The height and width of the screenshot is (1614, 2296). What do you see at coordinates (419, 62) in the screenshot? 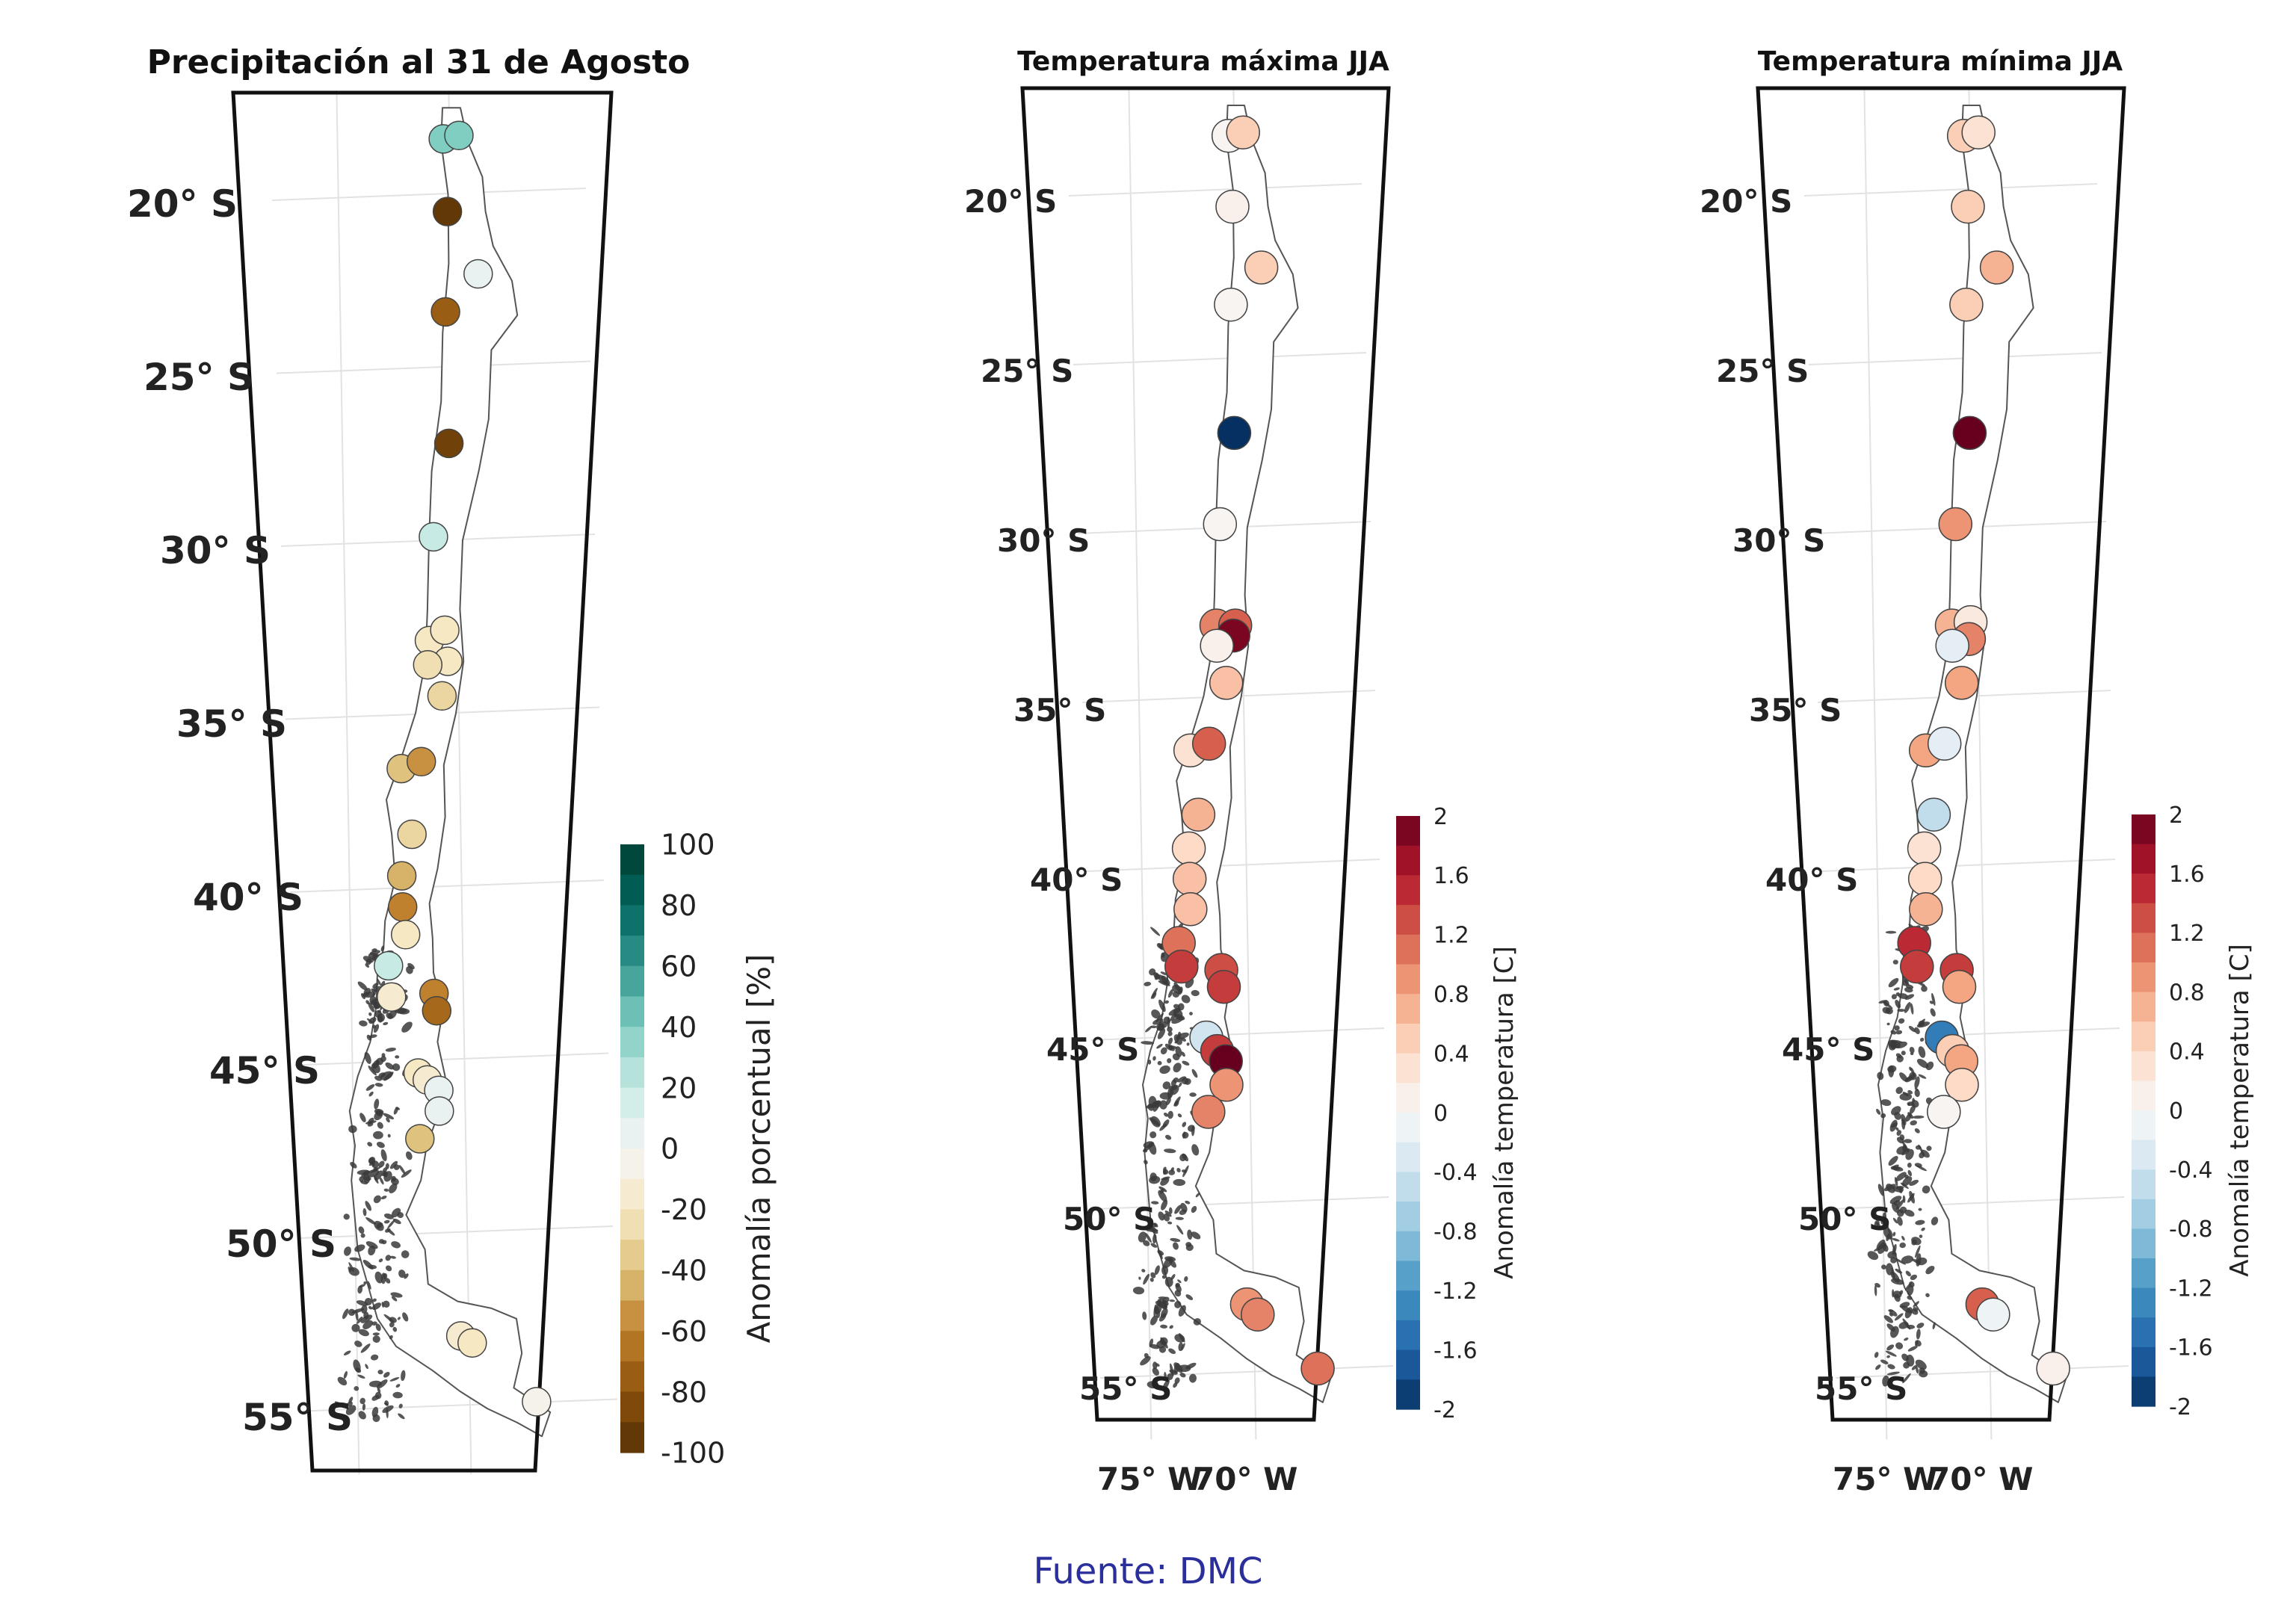
I see `map-title: Precipitación al 31 de Agosto` at bounding box center [419, 62].